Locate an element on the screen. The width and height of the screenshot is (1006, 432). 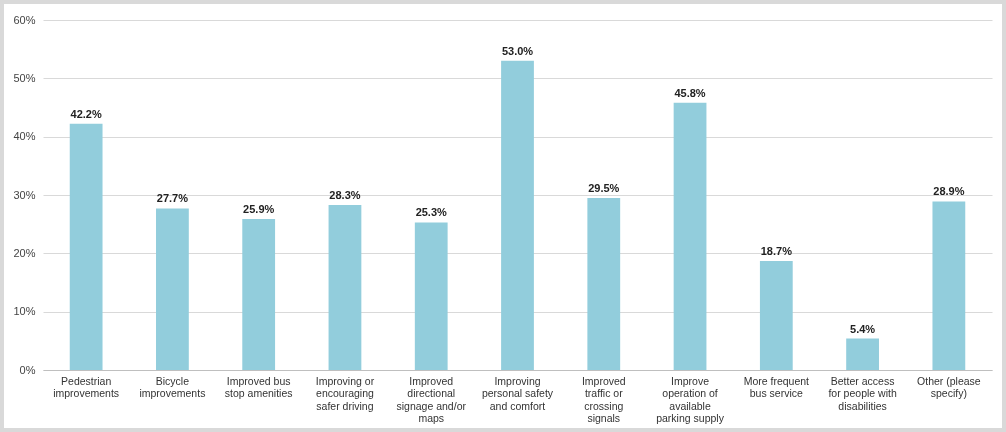
x-tick-label: Improve operation of available parking supply is located at coordinates (690, 399).